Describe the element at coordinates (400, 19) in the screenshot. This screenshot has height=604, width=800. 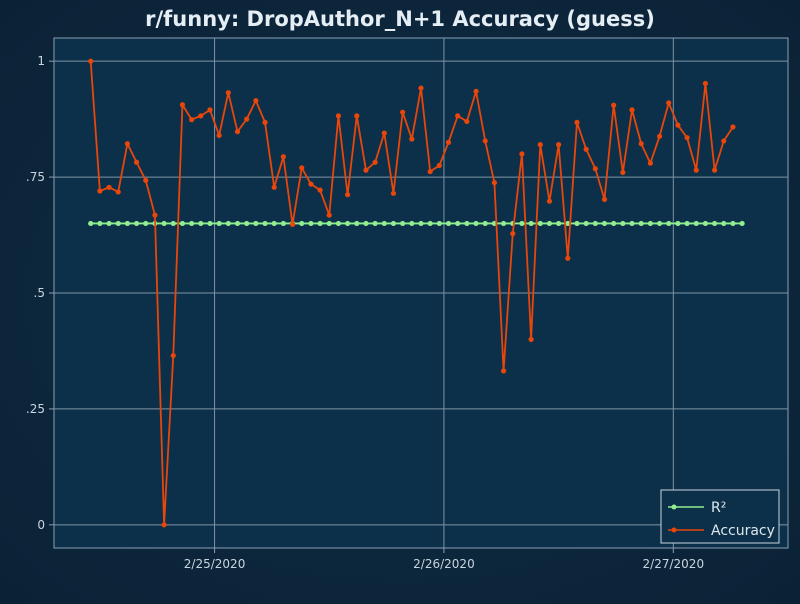
I see `chart-title: r/funny: DropAuthor_N+1 Accuracy (guess)` at that location.